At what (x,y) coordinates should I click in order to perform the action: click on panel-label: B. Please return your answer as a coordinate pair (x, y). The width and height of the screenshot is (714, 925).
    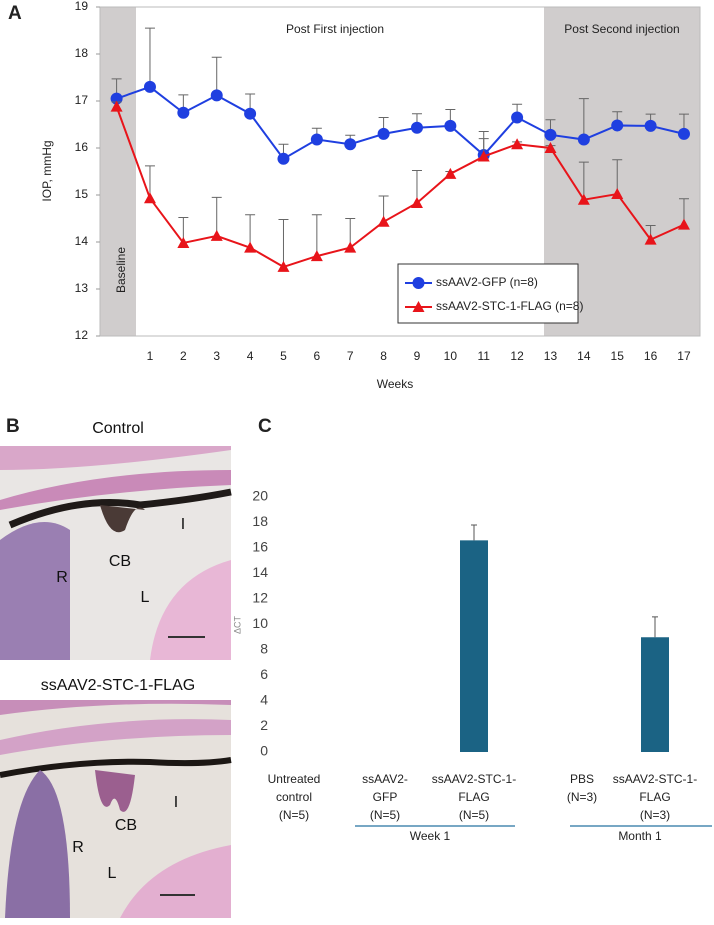
    Looking at the image, I should click on (13, 426).